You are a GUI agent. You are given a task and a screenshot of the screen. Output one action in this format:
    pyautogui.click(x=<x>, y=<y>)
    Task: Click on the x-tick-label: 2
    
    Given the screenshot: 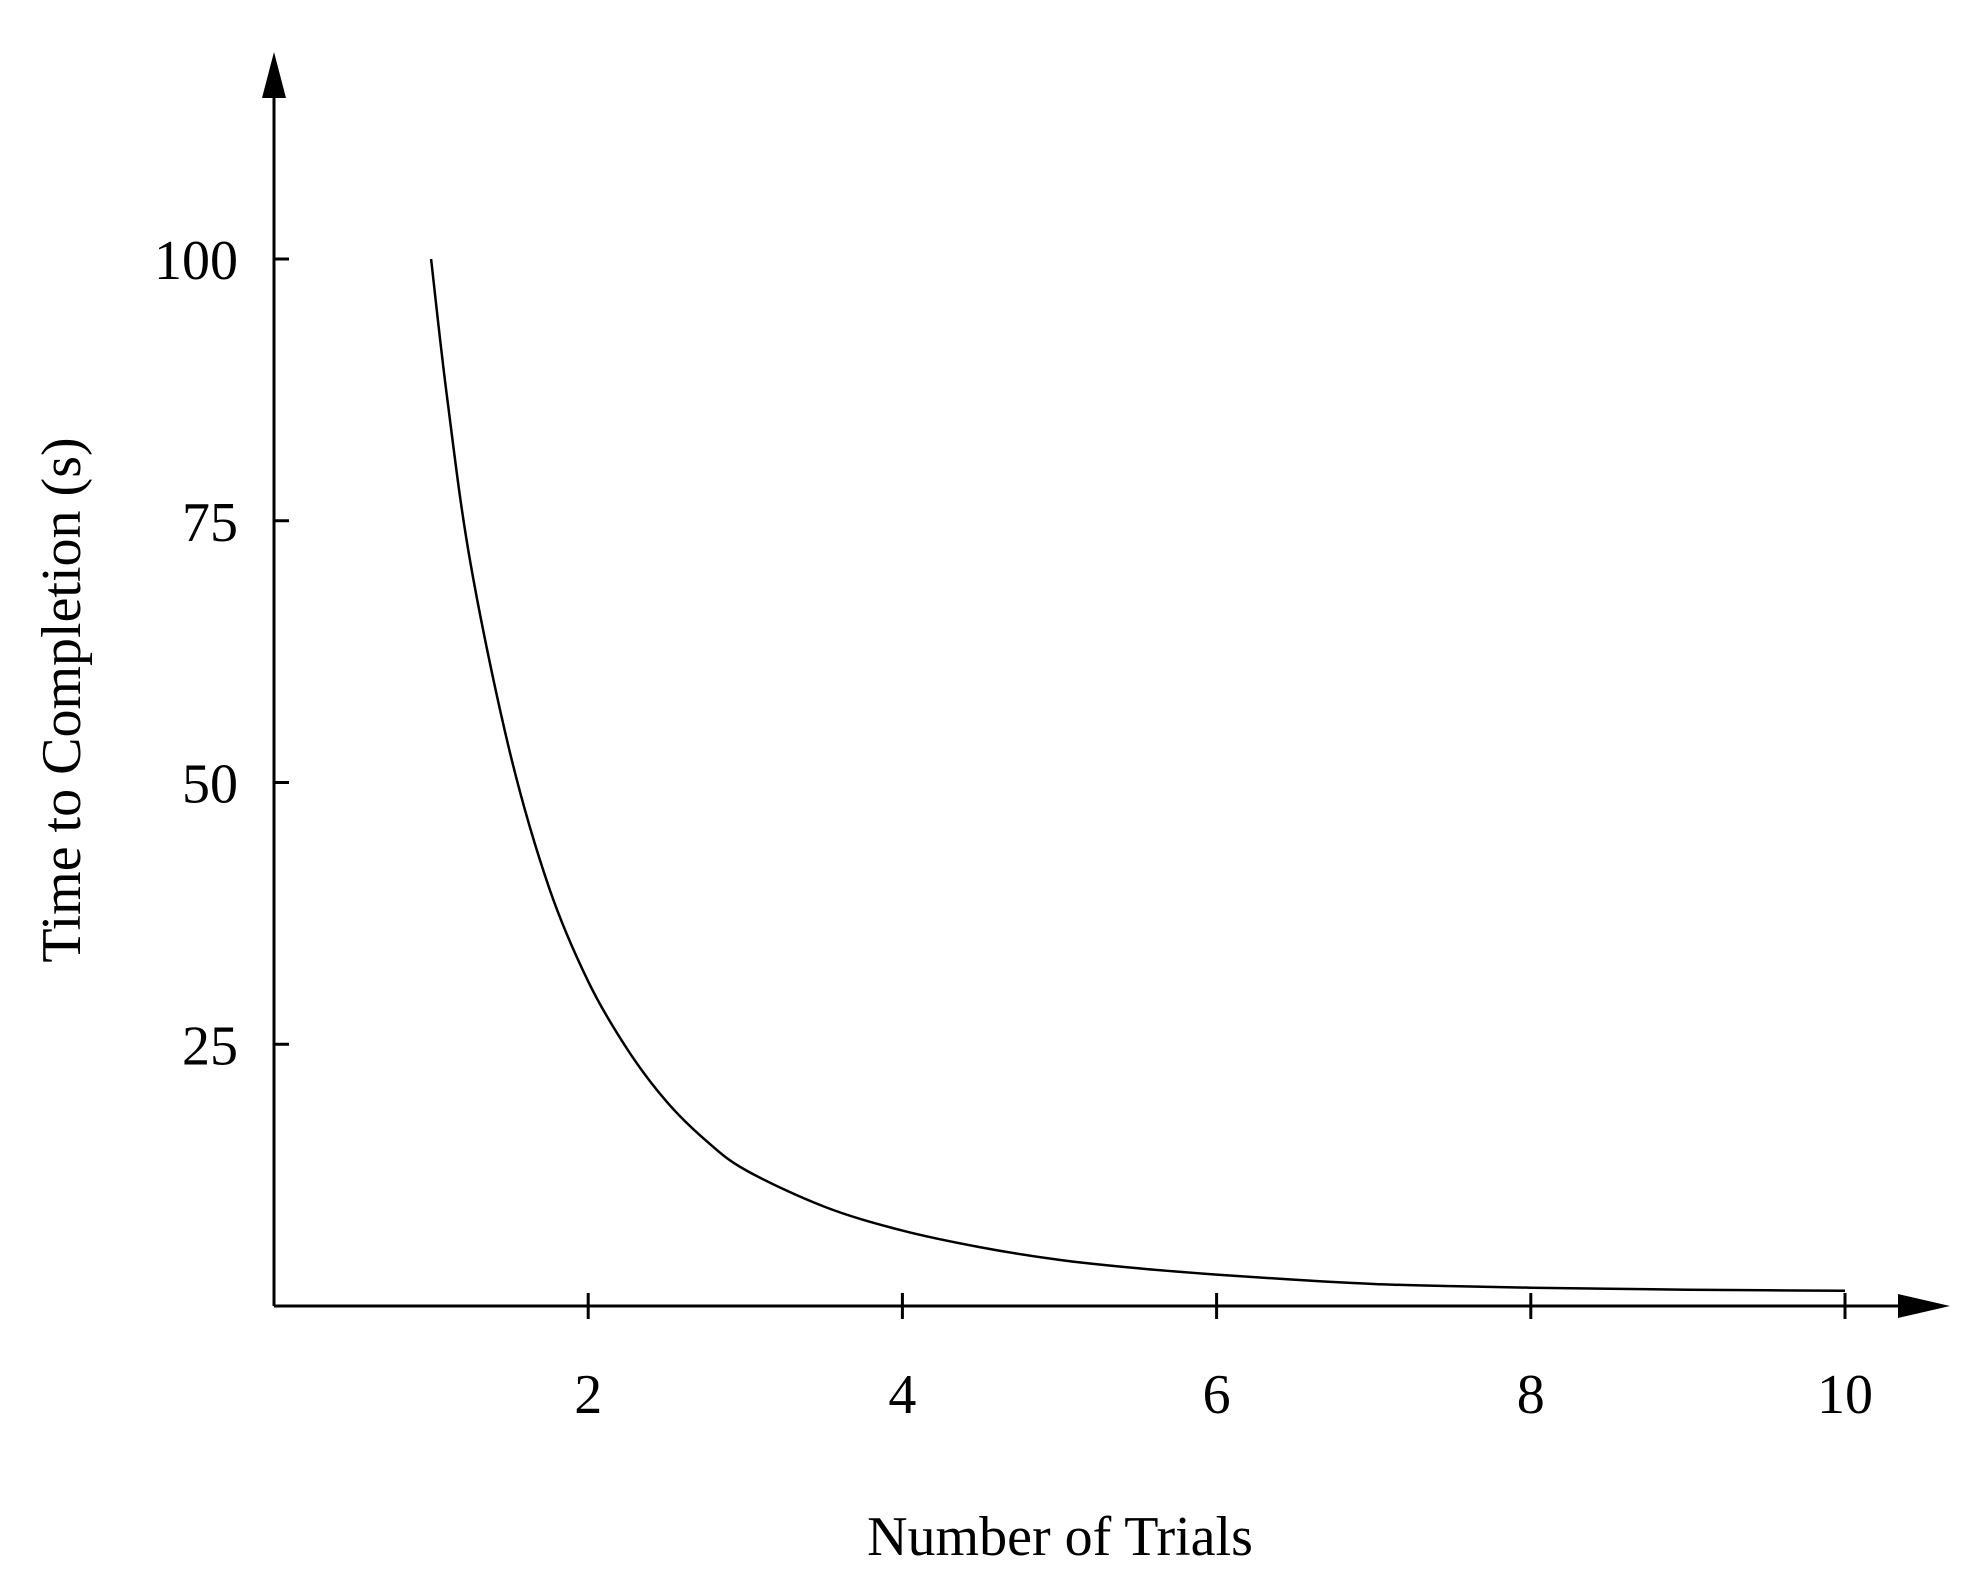 What is the action you would take?
    pyautogui.click(x=588, y=1395)
    